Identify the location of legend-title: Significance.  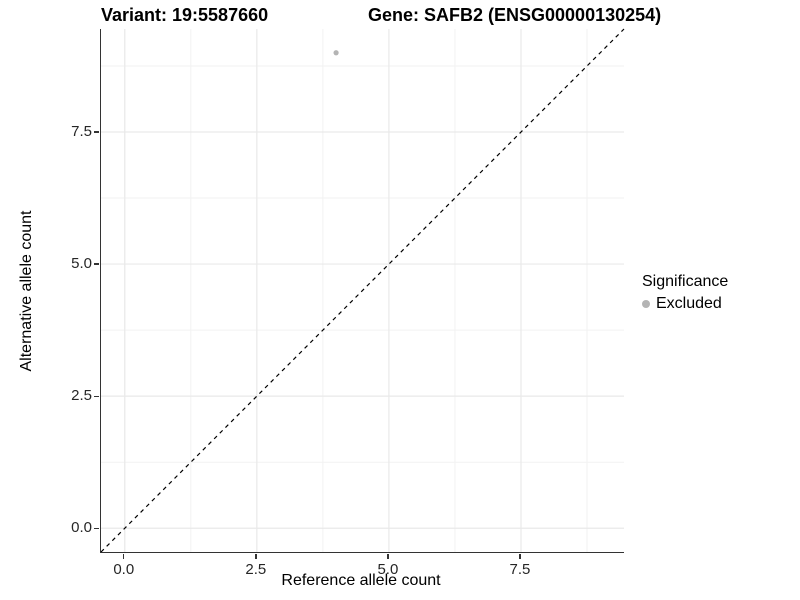
(685, 281).